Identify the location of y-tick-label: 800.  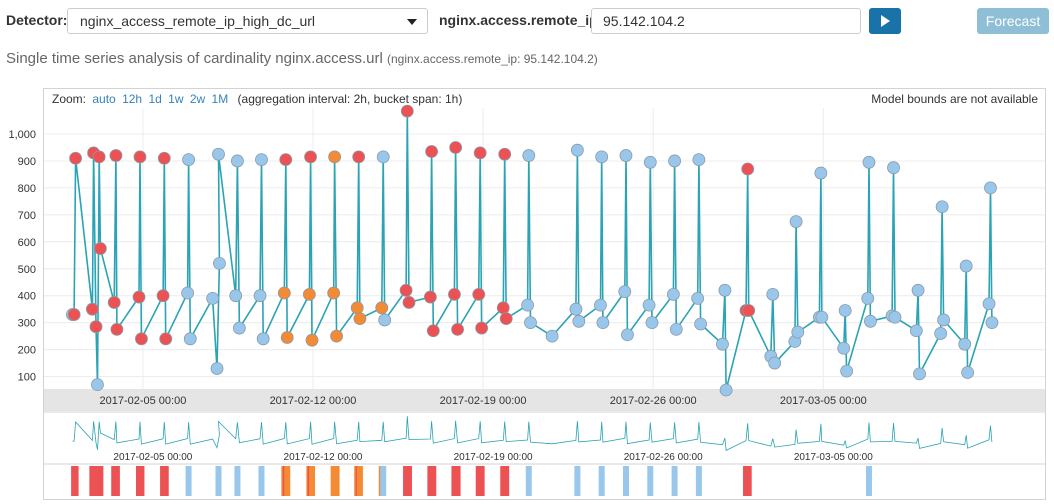
(27, 189).